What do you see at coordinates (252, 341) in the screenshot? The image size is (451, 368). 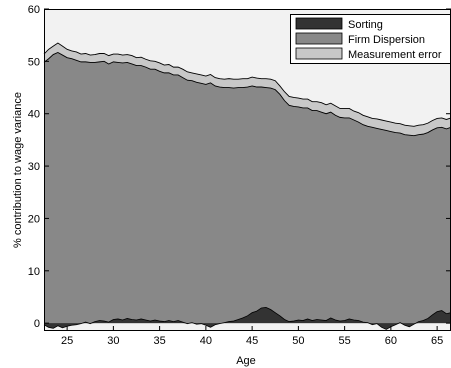 I see `x-tick-label: 45` at bounding box center [252, 341].